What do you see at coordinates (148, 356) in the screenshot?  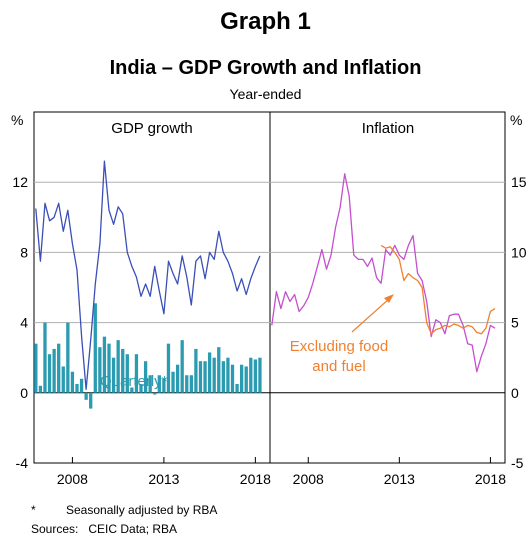 I see `quarterly-bars` at bounding box center [148, 356].